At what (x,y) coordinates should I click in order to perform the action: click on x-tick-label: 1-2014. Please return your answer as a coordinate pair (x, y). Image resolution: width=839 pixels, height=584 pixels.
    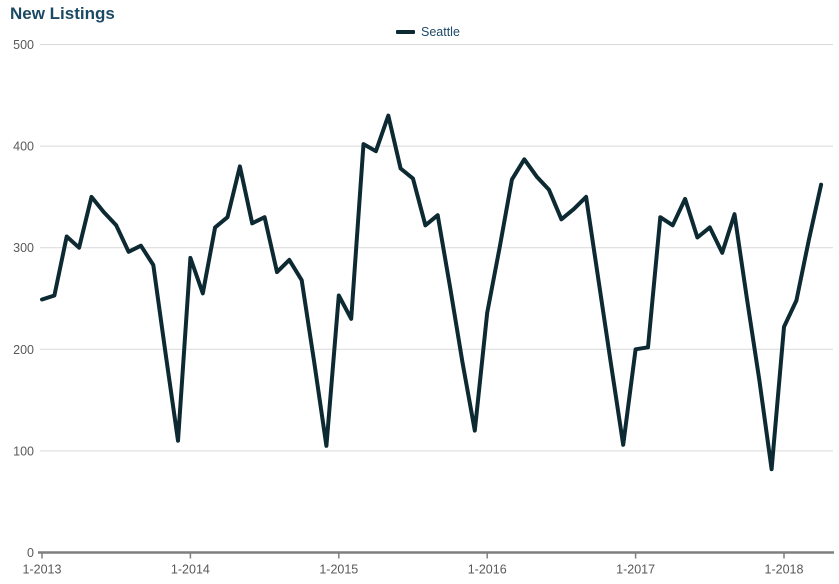
    Looking at the image, I should click on (190, 570).